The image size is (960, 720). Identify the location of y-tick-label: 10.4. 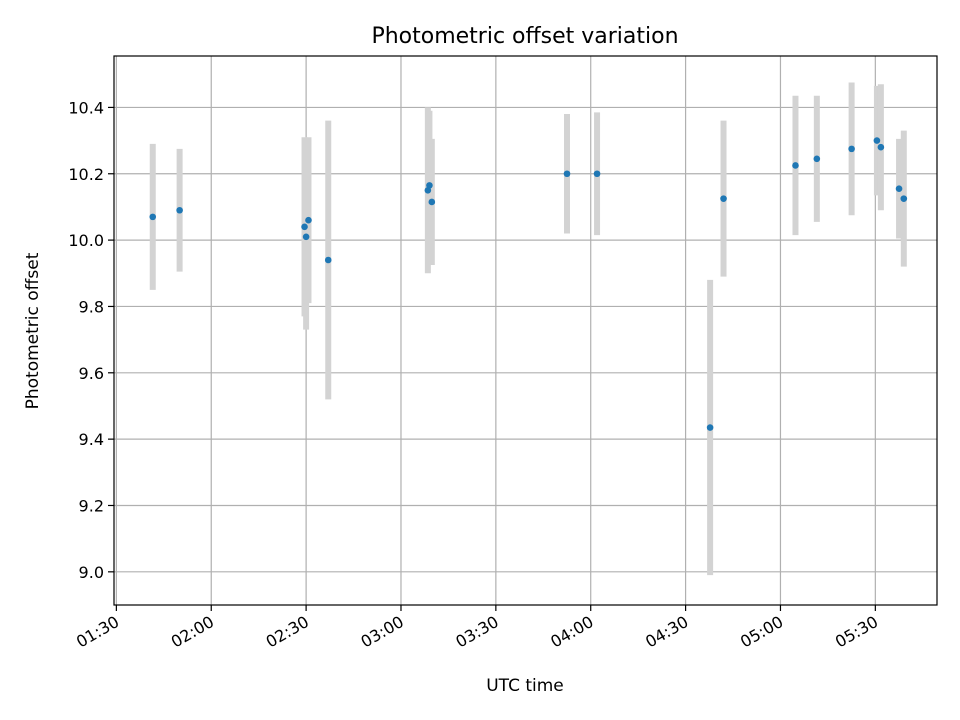
(86, 107).